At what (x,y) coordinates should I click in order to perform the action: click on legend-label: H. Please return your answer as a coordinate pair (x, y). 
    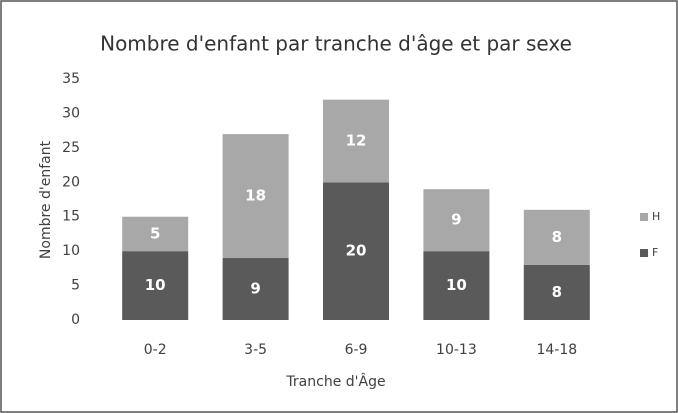
    Looking at the image, I should click on (656, 216).